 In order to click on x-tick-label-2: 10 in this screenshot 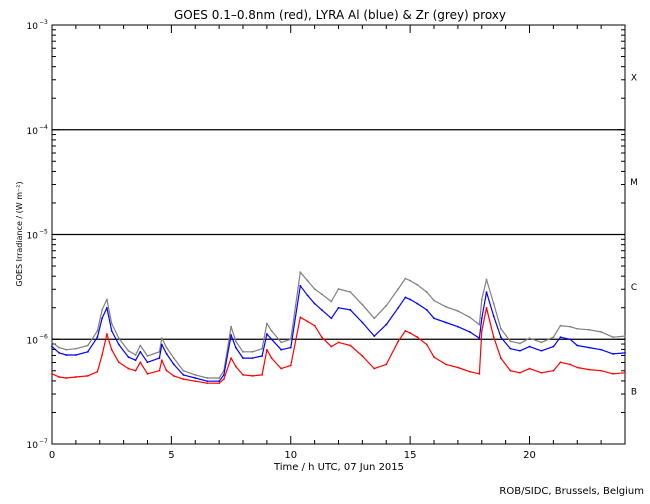, I will do `click(290, 455)`.